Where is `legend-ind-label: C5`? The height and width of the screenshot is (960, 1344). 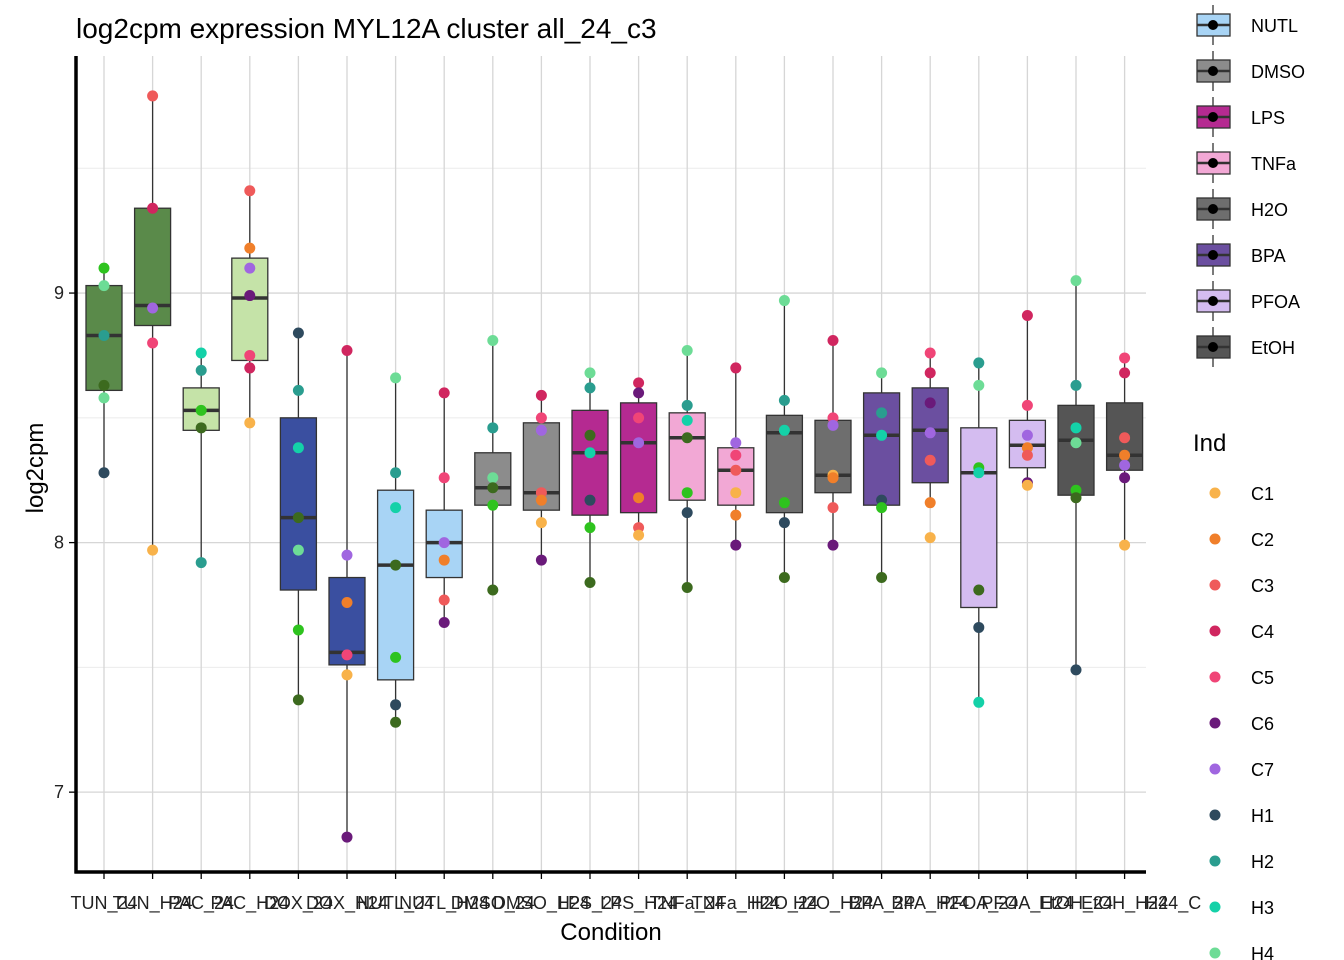 legend-ind-label: C5 is located at coordinates (1262, 678).